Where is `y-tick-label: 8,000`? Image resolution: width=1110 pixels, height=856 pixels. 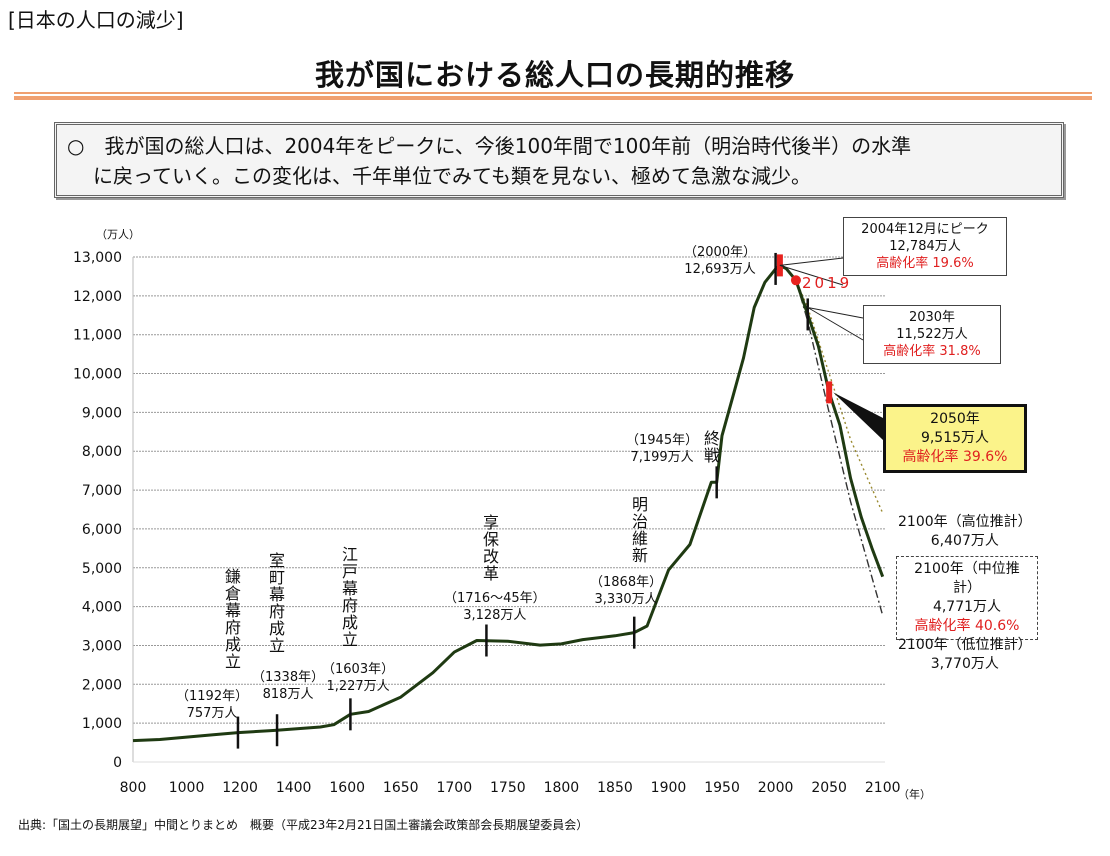
y-tick-label: 8,000 is located at coordinates (102, 452).